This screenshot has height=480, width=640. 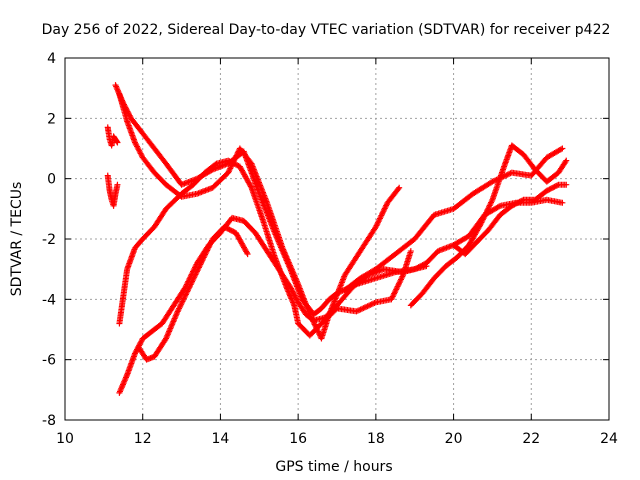 I want to click on y-tick-label: 0, so click(x=51, y=180).